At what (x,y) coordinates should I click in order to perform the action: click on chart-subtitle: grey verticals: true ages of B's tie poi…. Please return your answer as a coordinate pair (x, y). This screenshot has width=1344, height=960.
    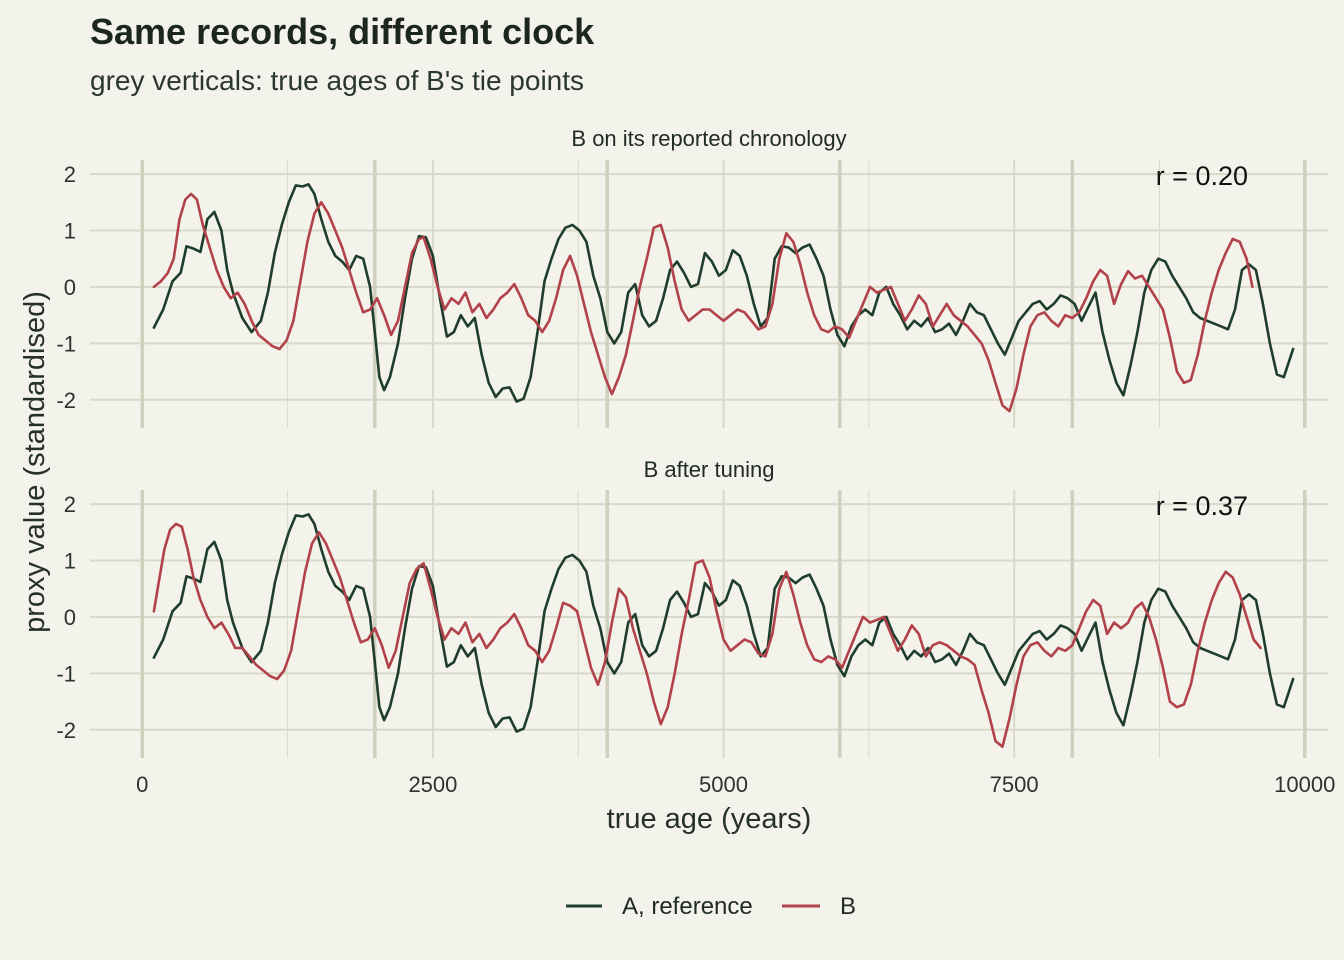
    Looking at the image, I should click on (337, 80).